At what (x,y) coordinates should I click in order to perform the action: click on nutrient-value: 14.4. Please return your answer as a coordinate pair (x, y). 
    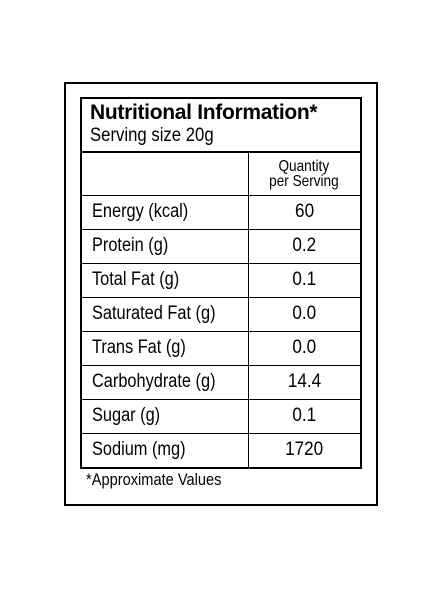
    Looking at the image, I should click on (304, 381).